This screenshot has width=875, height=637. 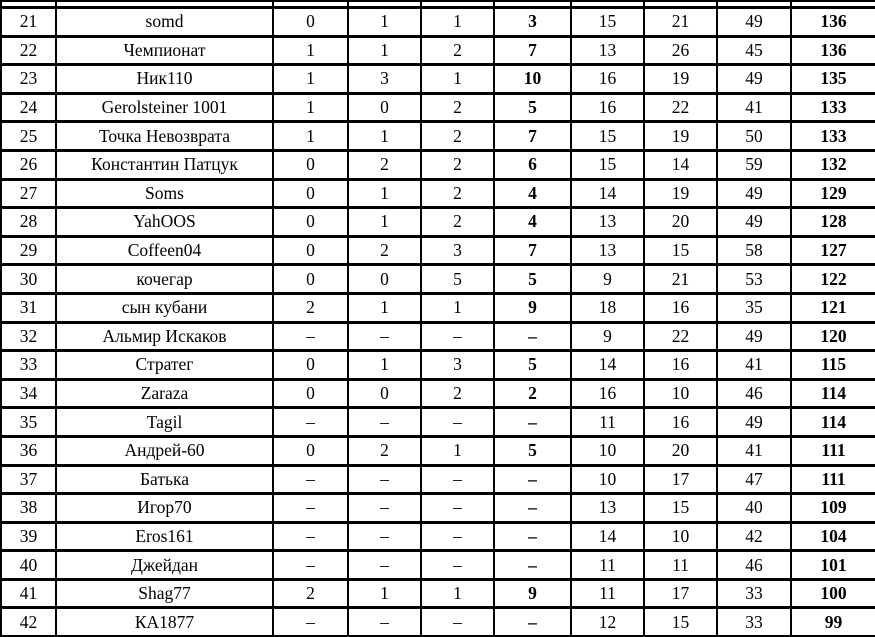 What do you see at coordinates (532, 79) in the screenshot?
I see `cell-sum: 10` at bounding box center [532, 79].